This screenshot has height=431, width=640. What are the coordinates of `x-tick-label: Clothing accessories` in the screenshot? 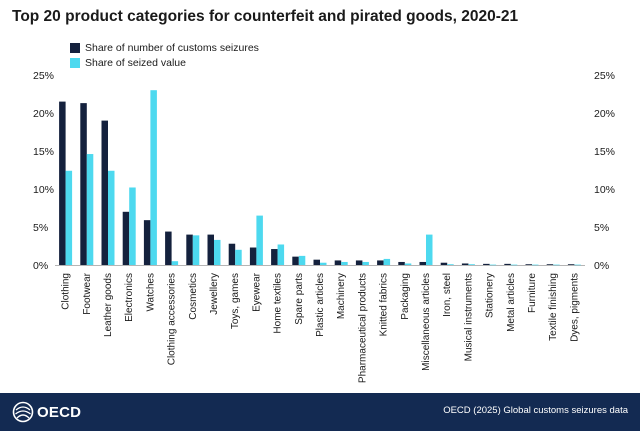 It's located at (172, 319).